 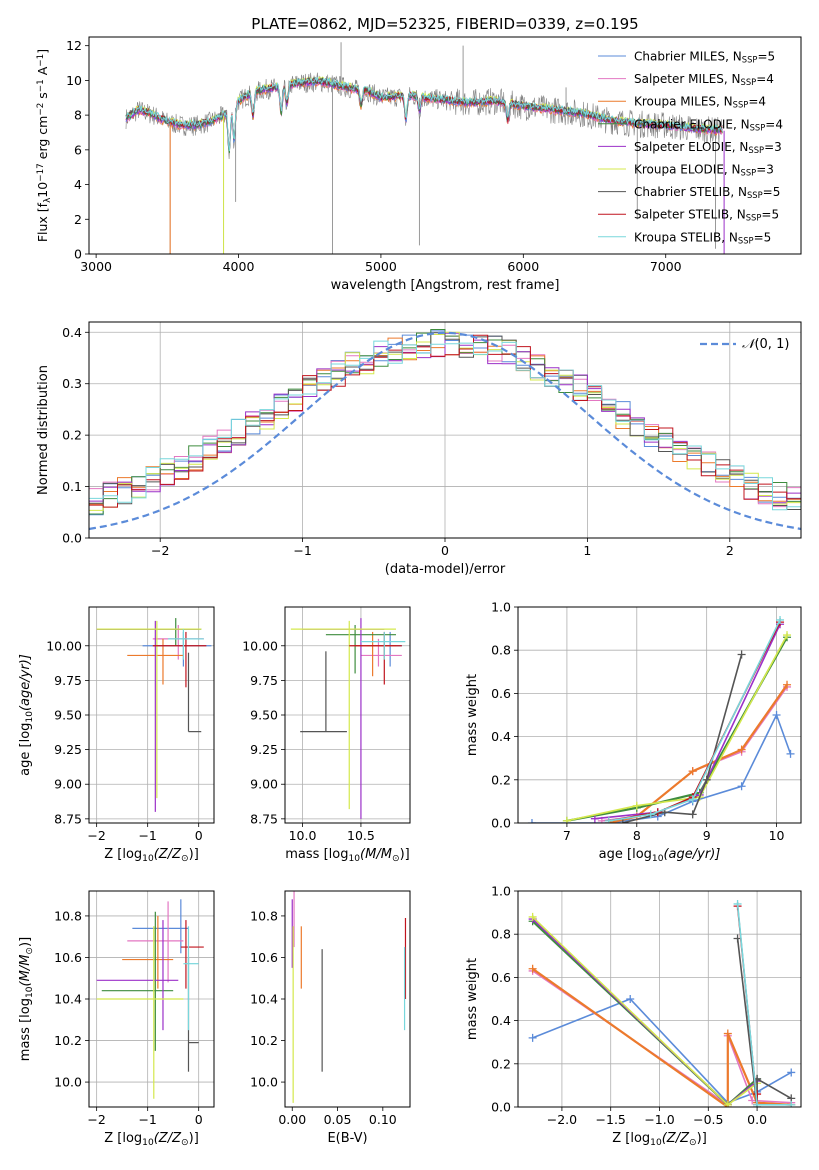 What do you see at coordinates (160, 926) in the screenshot?
I see `errorbar-point-chabrier_miles` at bounding box center [160, 926].